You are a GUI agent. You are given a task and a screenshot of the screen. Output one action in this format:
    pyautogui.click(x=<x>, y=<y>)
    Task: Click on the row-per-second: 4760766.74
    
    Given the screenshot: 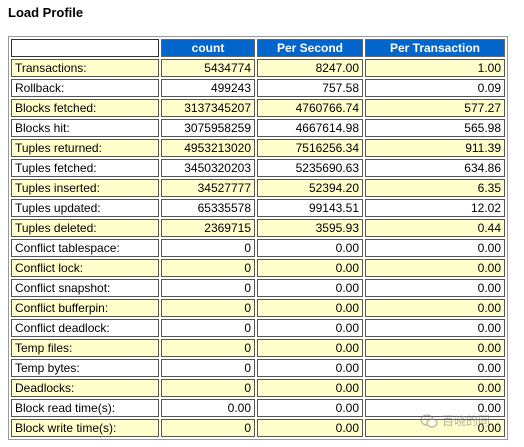 What is the action you would take?
    pyautogui.click(x=310, y=108)
    